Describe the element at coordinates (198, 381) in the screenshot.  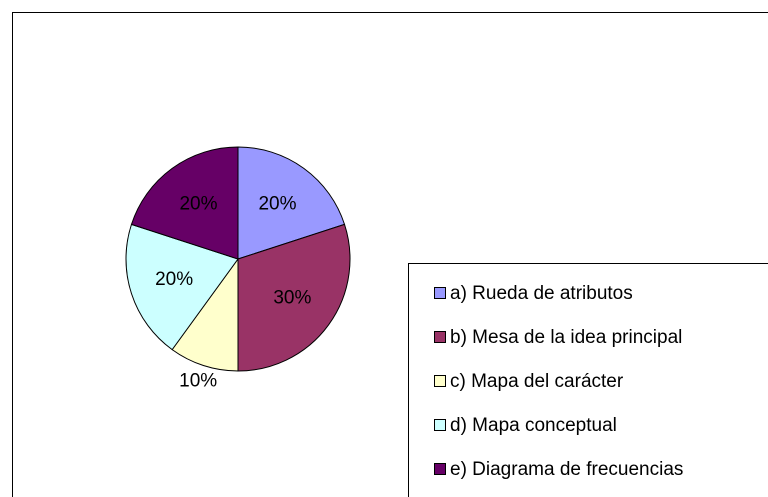
I see `data-label: 10%` at that location.